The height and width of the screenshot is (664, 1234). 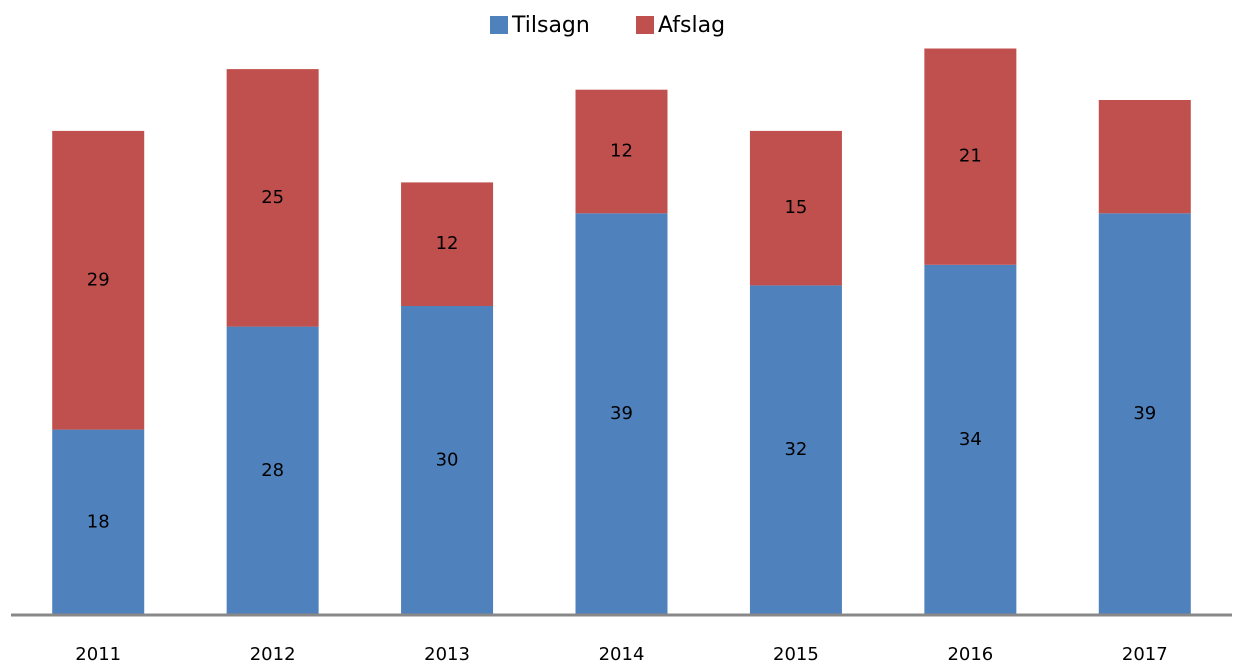 I want to click on legend: Tilsagn Afslag, so click(x=607, y=25).